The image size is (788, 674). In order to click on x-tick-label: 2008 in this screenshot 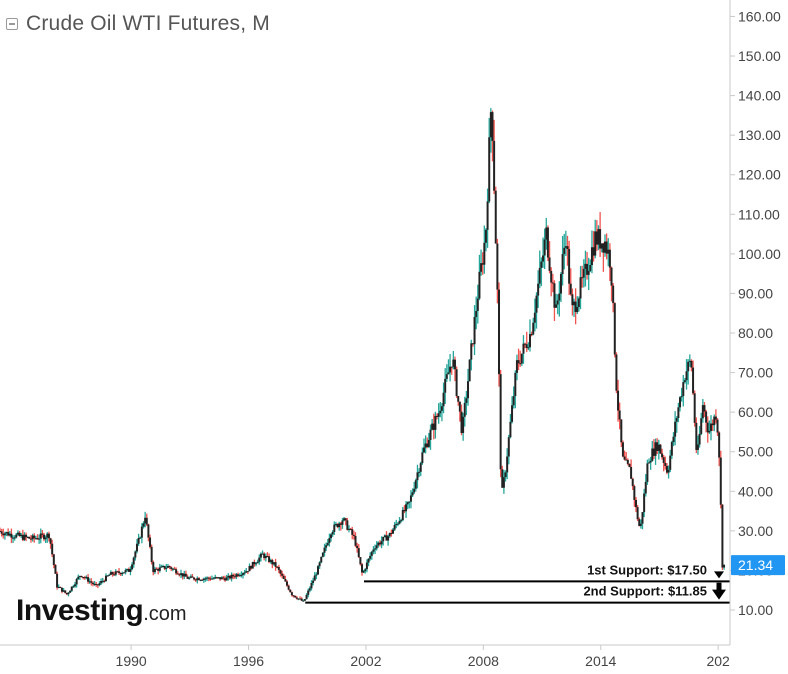, I will do `click(483, 661)`.